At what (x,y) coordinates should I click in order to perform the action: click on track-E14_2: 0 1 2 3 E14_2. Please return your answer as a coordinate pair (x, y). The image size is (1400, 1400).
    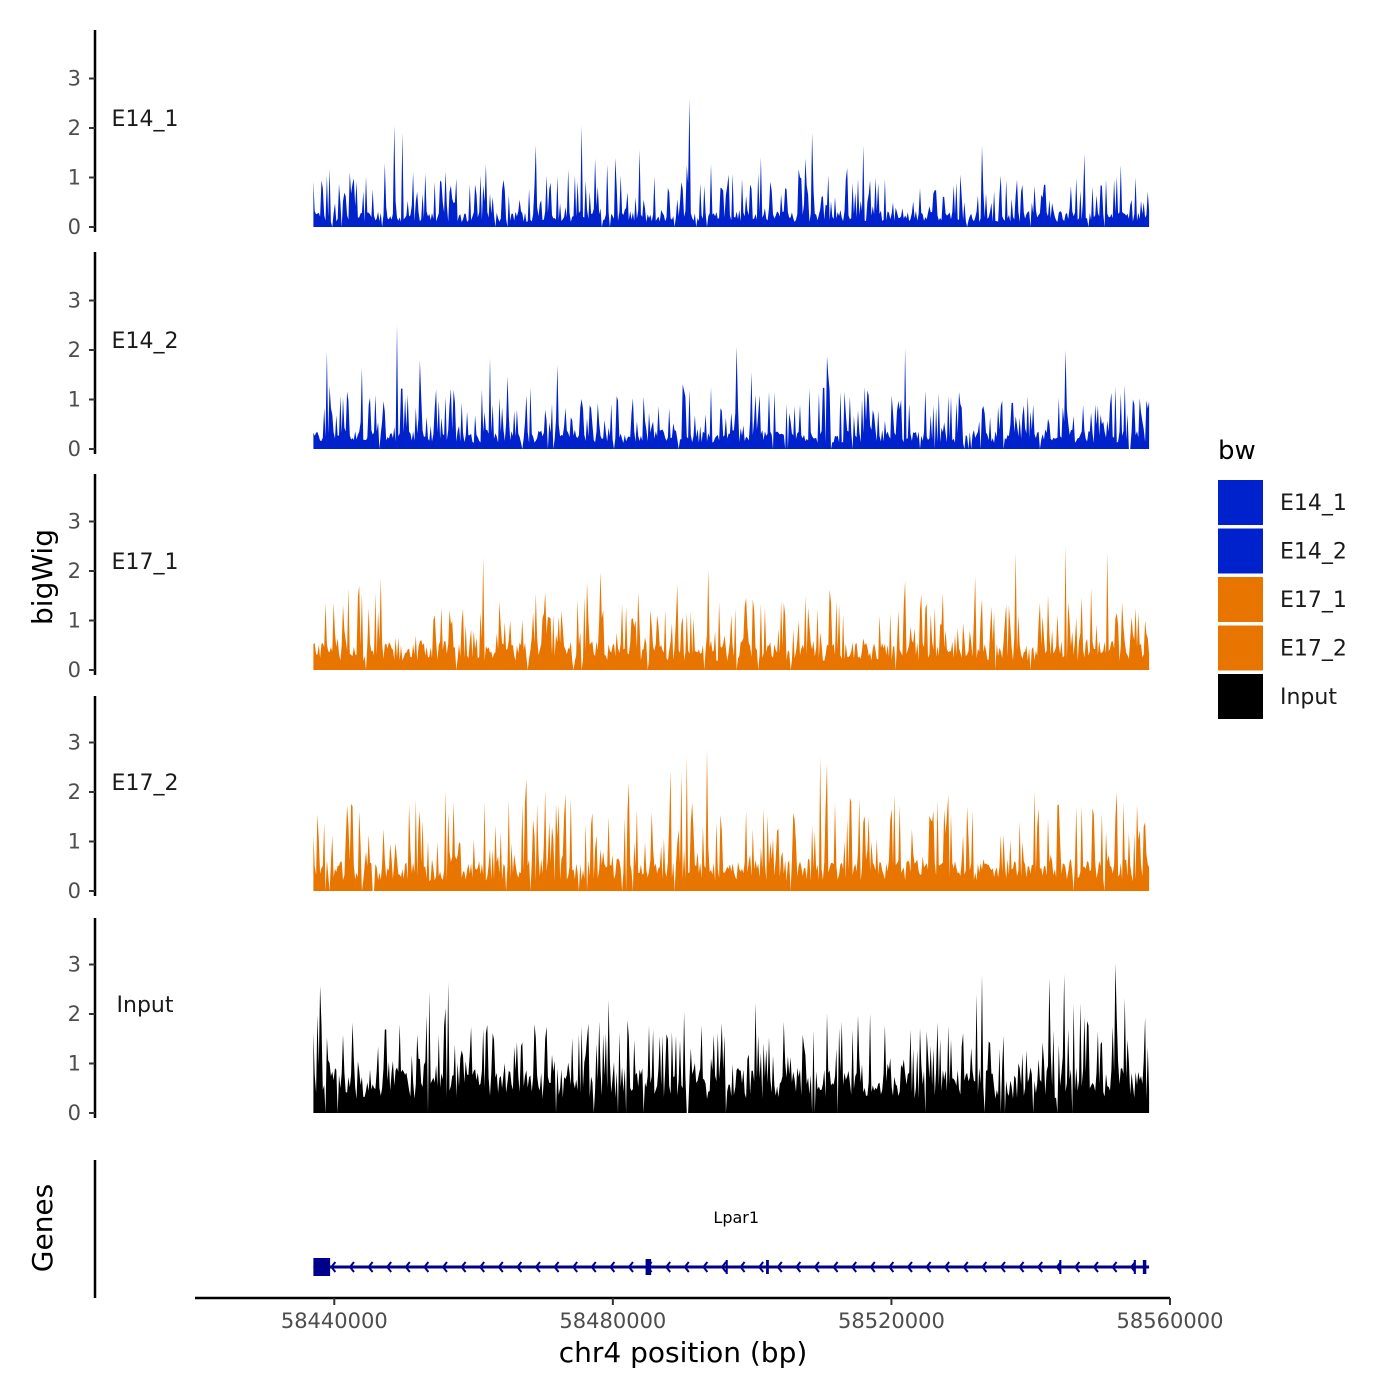
    Looking at the image, I should click on (609, 356).